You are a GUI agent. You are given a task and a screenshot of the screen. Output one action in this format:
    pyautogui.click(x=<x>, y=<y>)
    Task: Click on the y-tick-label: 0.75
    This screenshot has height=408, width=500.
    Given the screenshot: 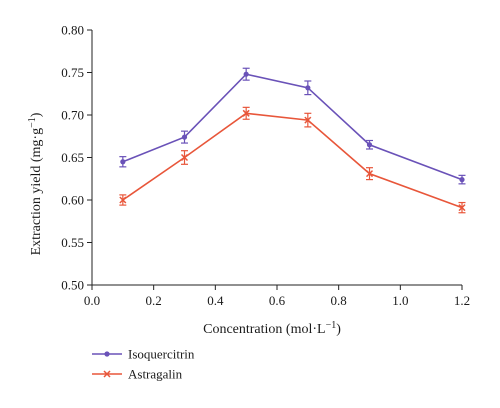 What is the action you would take?
    pyautogui.click(x=72, y=72)
    